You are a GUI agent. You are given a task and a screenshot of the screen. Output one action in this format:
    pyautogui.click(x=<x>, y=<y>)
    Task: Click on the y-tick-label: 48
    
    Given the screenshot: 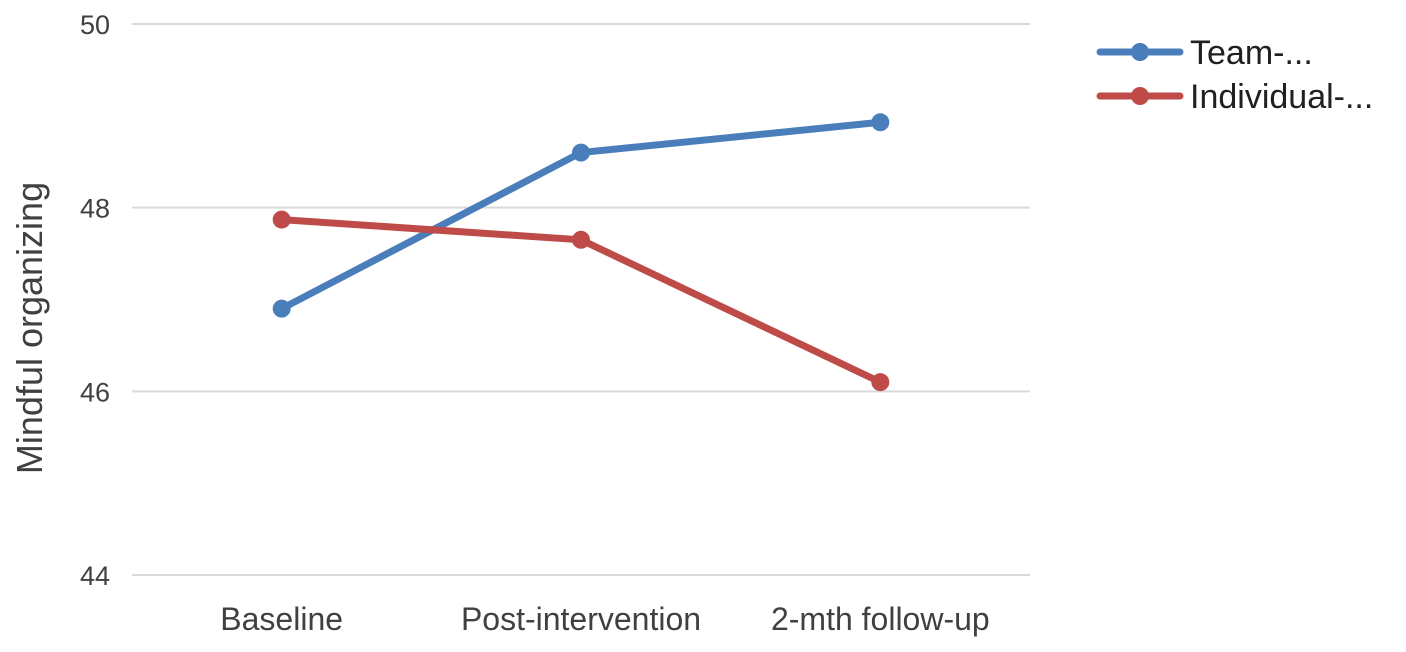 What is the action you would take?
    pyautogui.click(x=95, y=209)
    